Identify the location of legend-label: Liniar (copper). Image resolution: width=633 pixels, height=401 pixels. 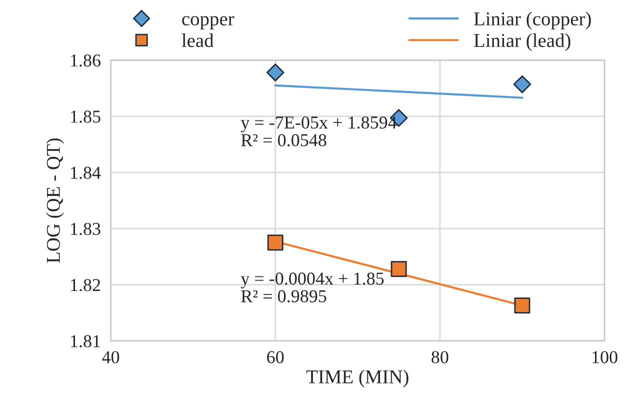
(532, 21).